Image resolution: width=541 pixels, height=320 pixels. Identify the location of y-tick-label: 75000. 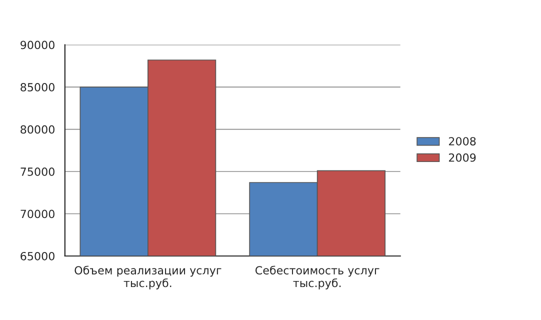
(37, 171).